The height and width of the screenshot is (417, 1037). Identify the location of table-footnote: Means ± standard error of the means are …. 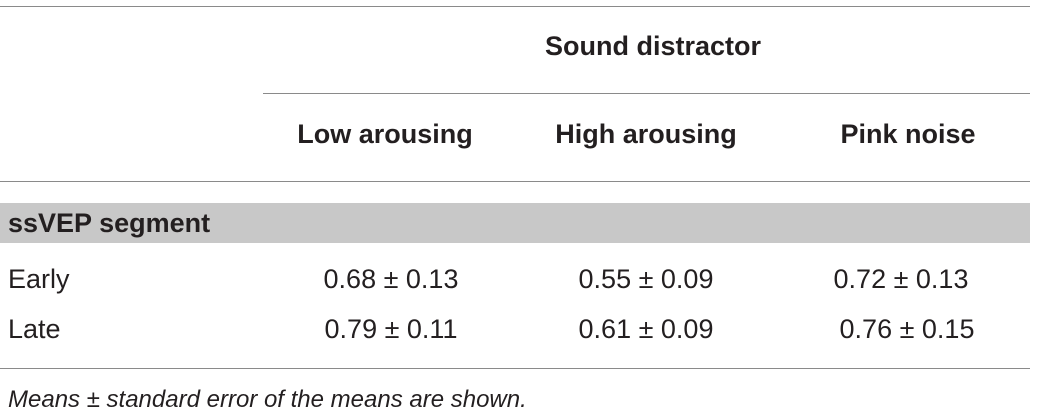
(267, 399).